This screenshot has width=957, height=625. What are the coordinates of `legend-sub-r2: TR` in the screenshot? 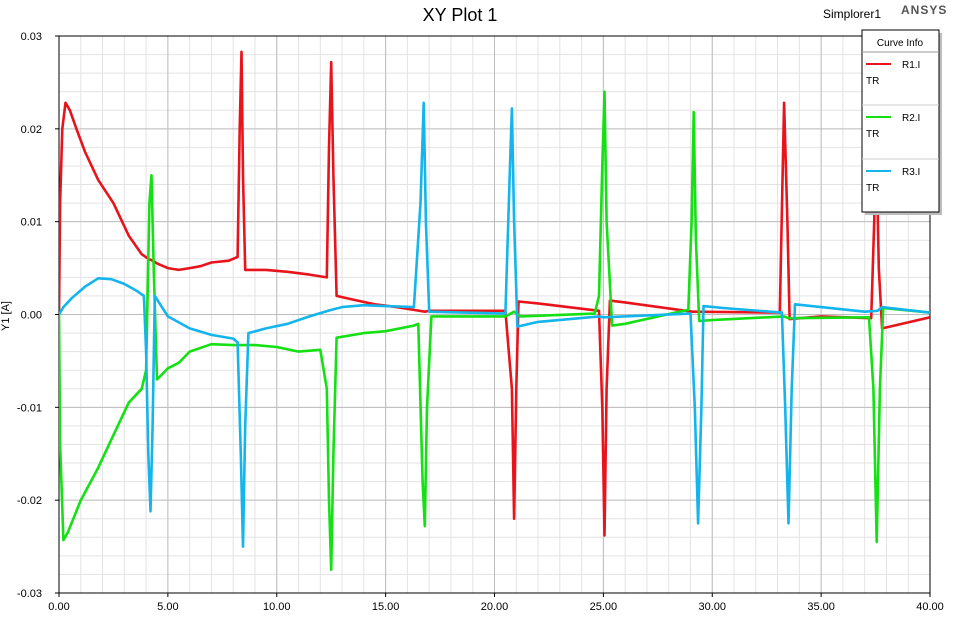 It's located at (872, 134).